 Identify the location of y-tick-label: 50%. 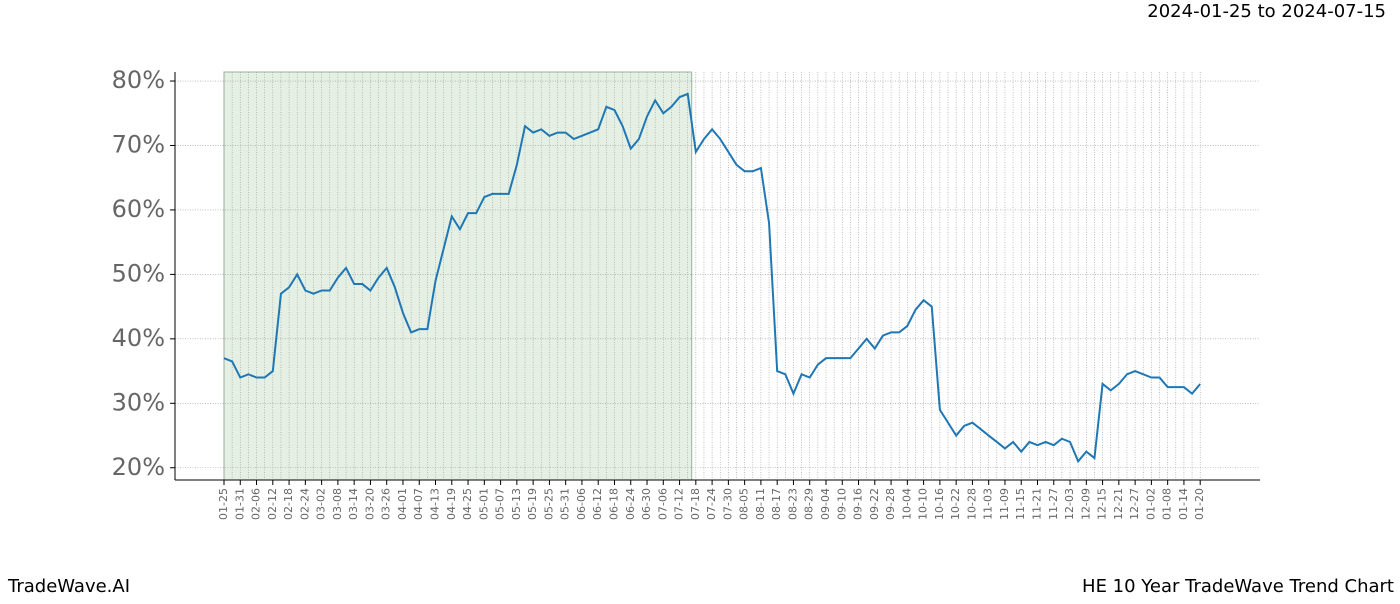
(138, 273).